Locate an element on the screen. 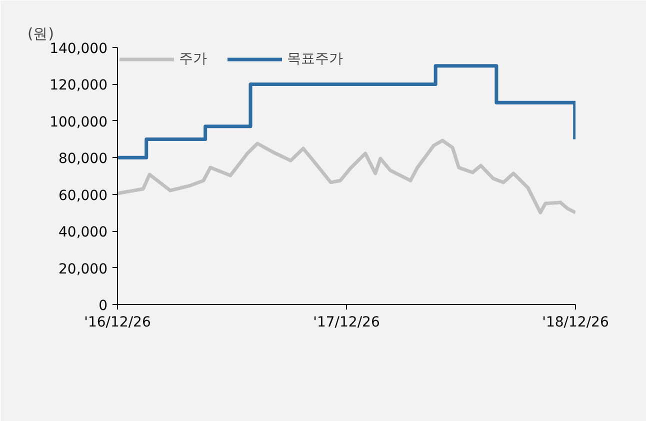 The width and height of the screenshot is (646, 421). y-tick-label: 60,000 is located at coordinates (83, 196).